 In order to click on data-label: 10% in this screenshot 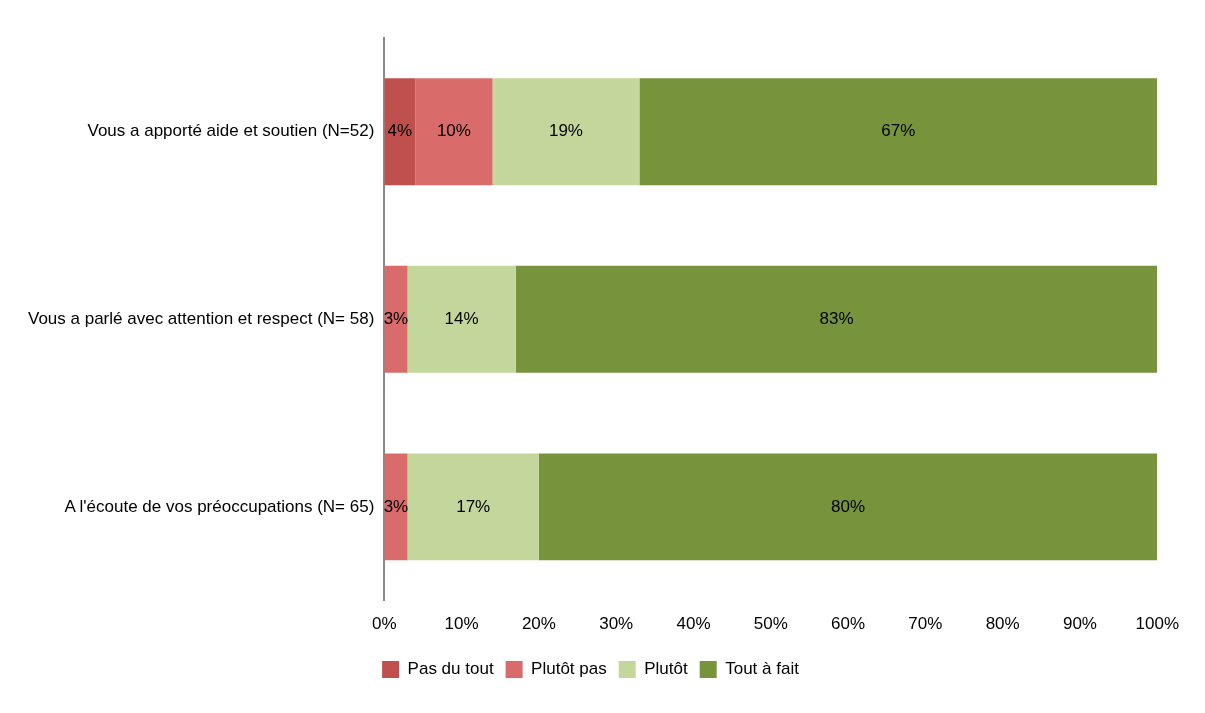, I will do `click(453, 131)`.